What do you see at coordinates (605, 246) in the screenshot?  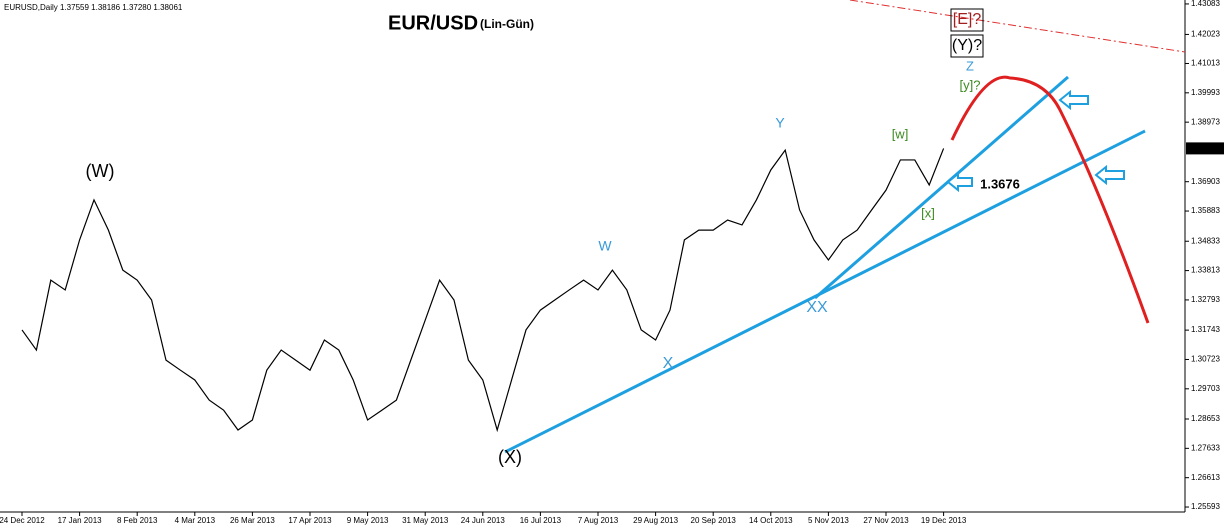 I see `wave-label: W` at bounding box center [605, 246].